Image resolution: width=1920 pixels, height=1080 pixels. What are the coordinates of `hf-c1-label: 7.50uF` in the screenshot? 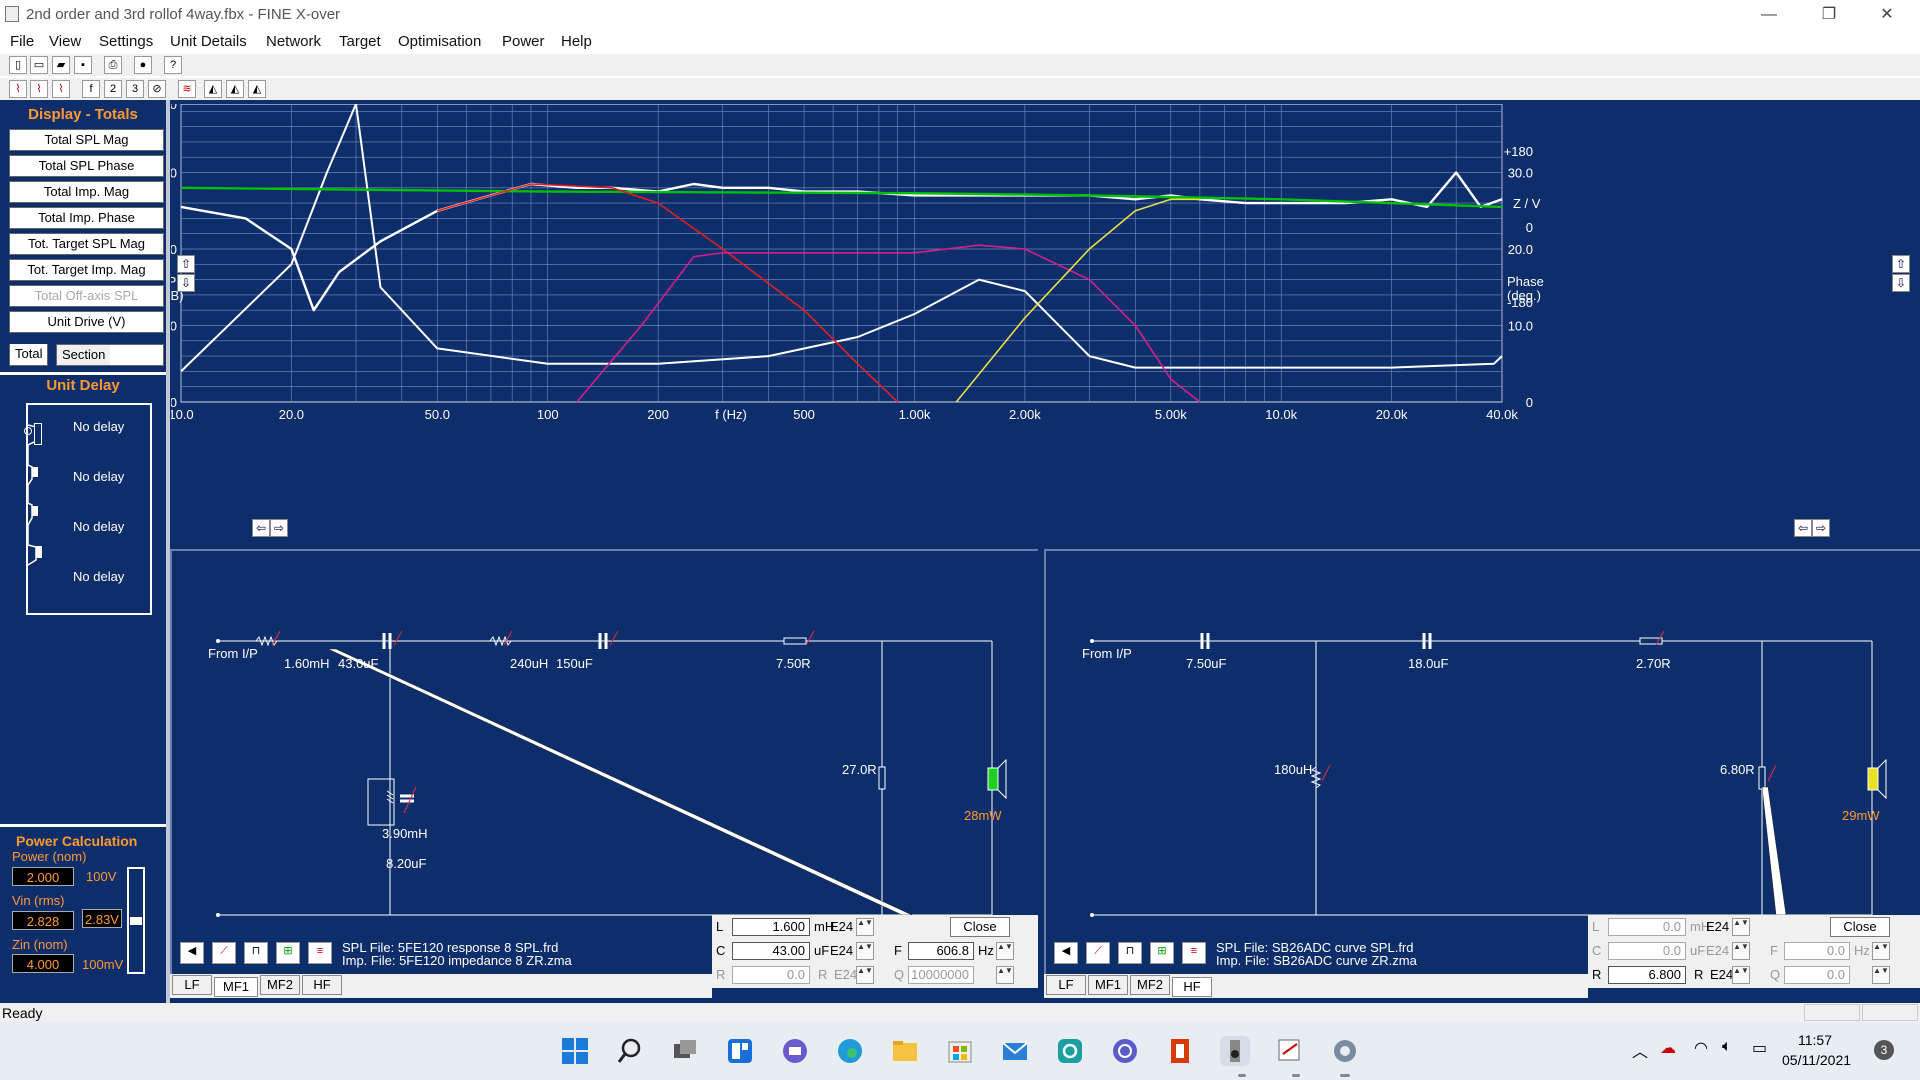 It's located at (1206, 663).